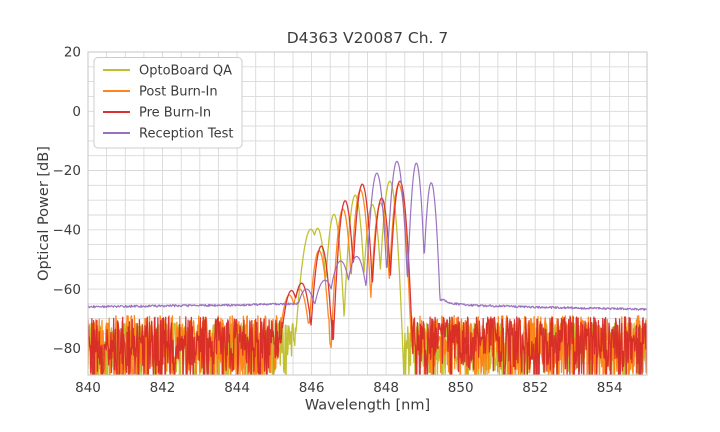  I want to click on y-tick-label: −80, so click(67, 349).